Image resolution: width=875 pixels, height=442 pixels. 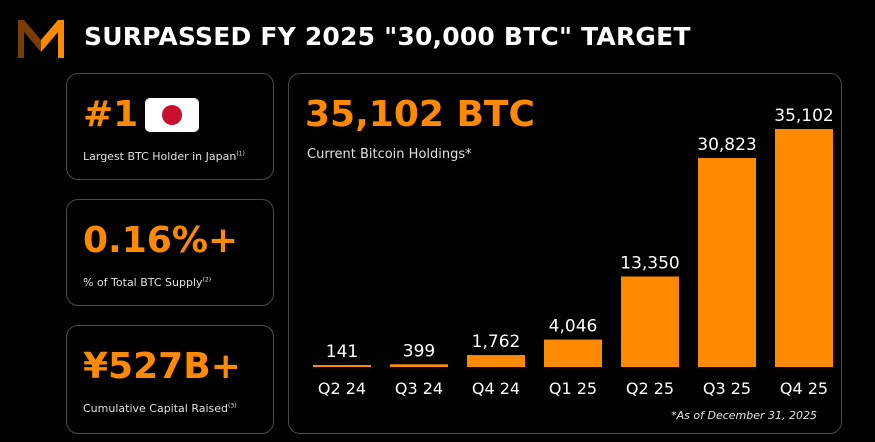 What do you see at coordinates (420, 114) in the screenshot?
I see `holdings-value: 35,102 BTC` at bounding box center [420, 114].